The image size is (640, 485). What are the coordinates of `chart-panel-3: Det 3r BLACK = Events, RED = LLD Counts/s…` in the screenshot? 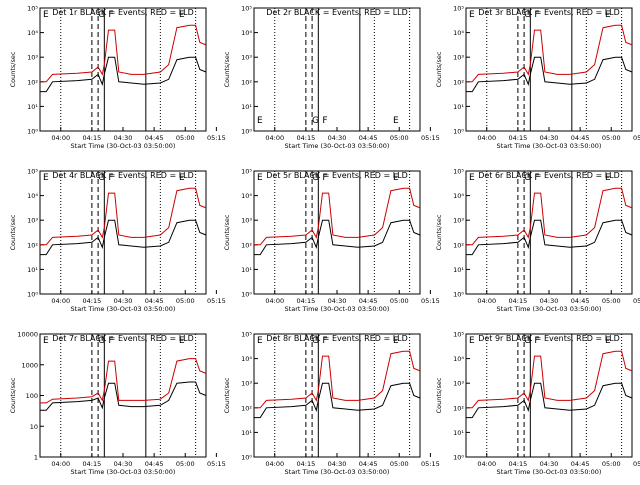 It's located at (537, 78).